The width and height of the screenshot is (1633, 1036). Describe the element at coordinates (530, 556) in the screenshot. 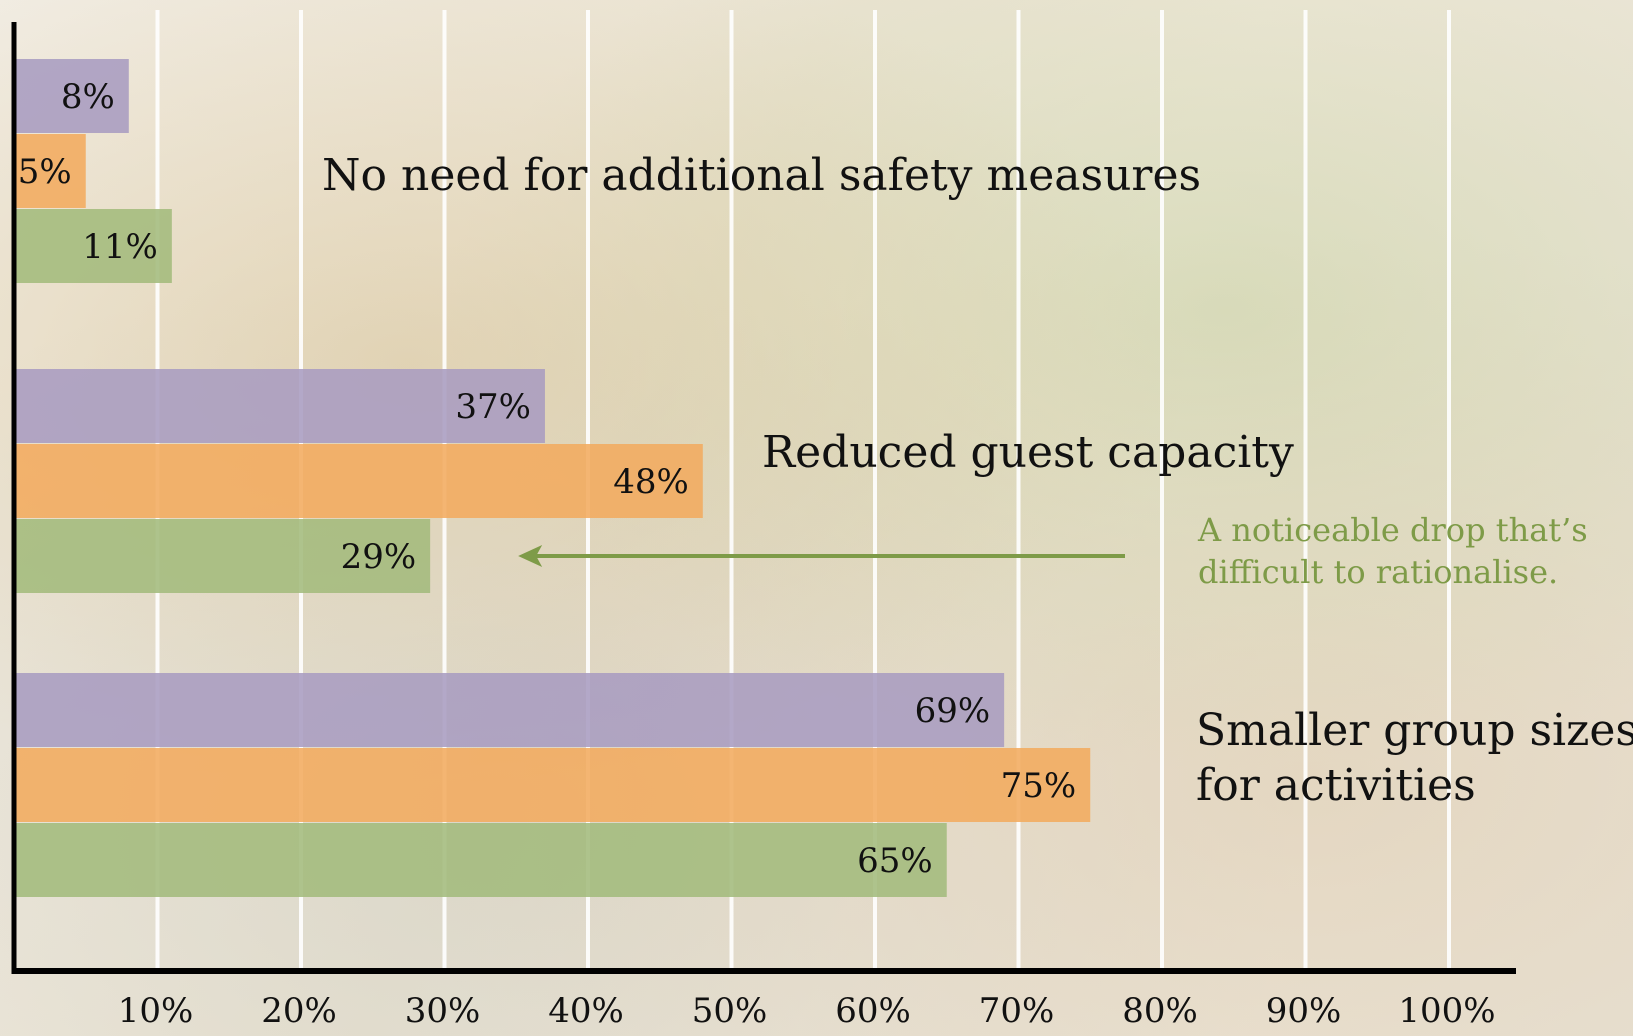

I see `annotation-arrowhead` at that location.